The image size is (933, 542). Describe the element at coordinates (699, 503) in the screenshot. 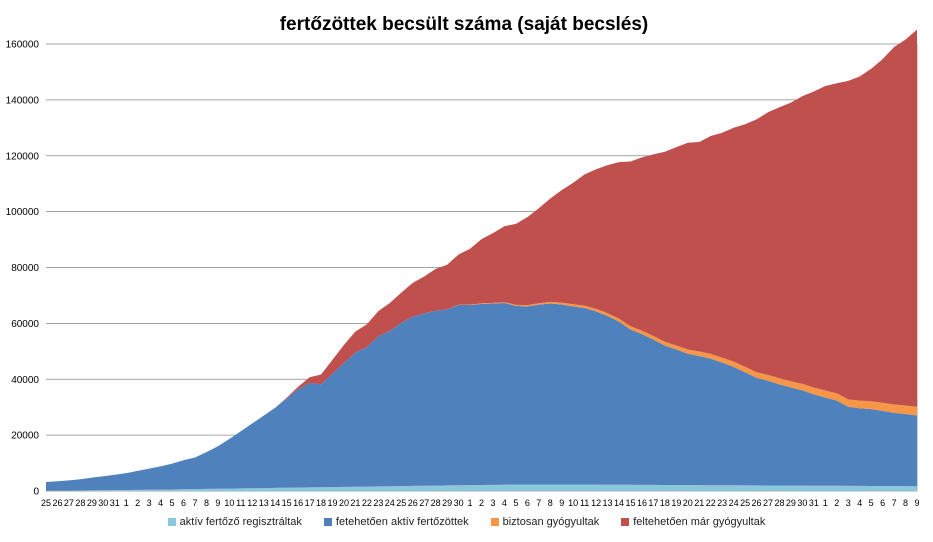

I see `x-tick-label: 21` at that location.